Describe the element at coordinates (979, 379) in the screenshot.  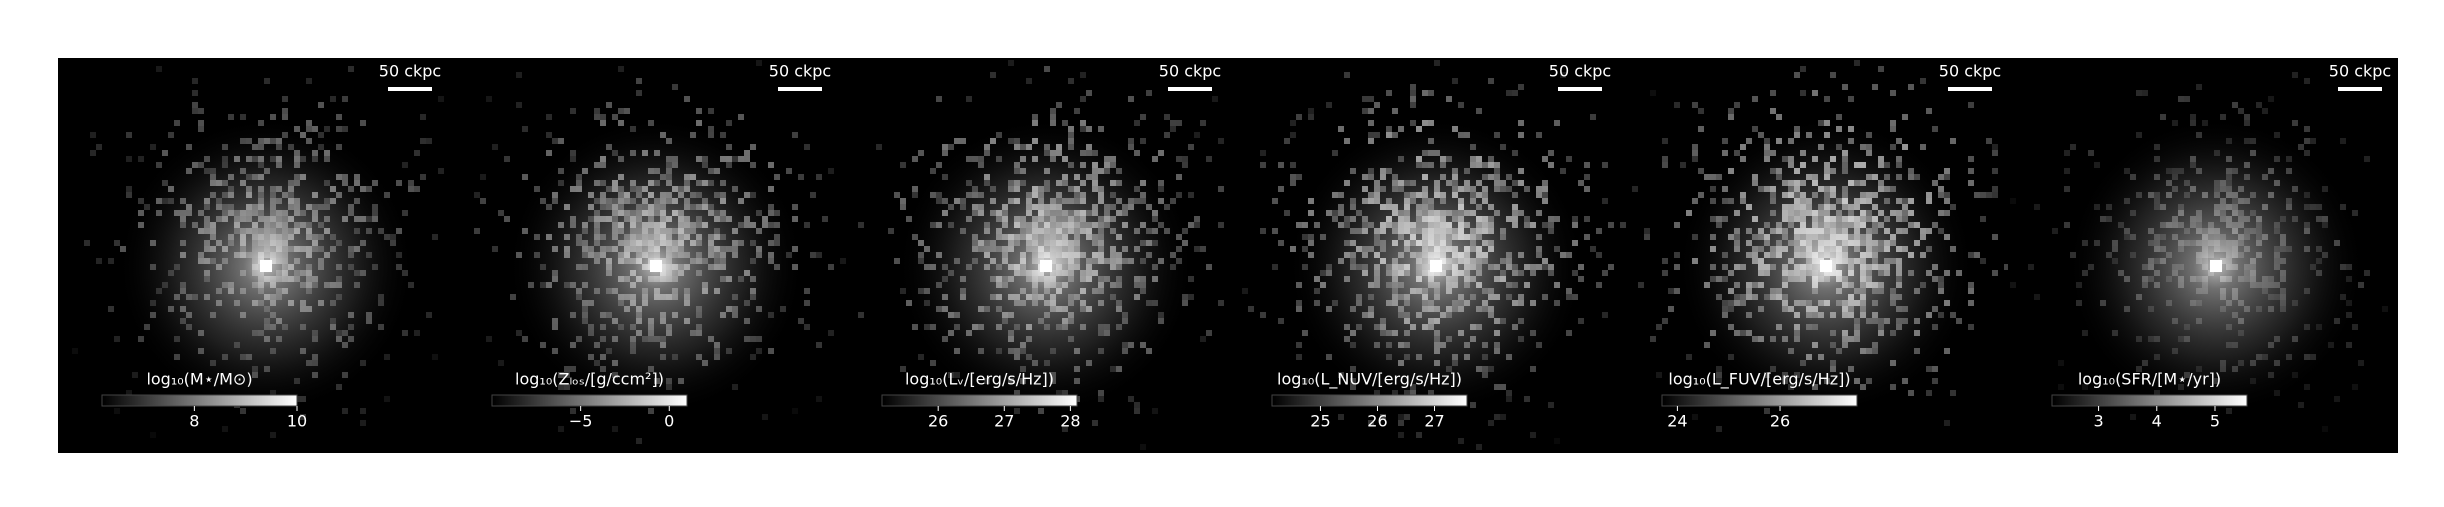
I see `colorbar-label: log₁₀(Lᵥ/[erg/s/Hz])` at that location.